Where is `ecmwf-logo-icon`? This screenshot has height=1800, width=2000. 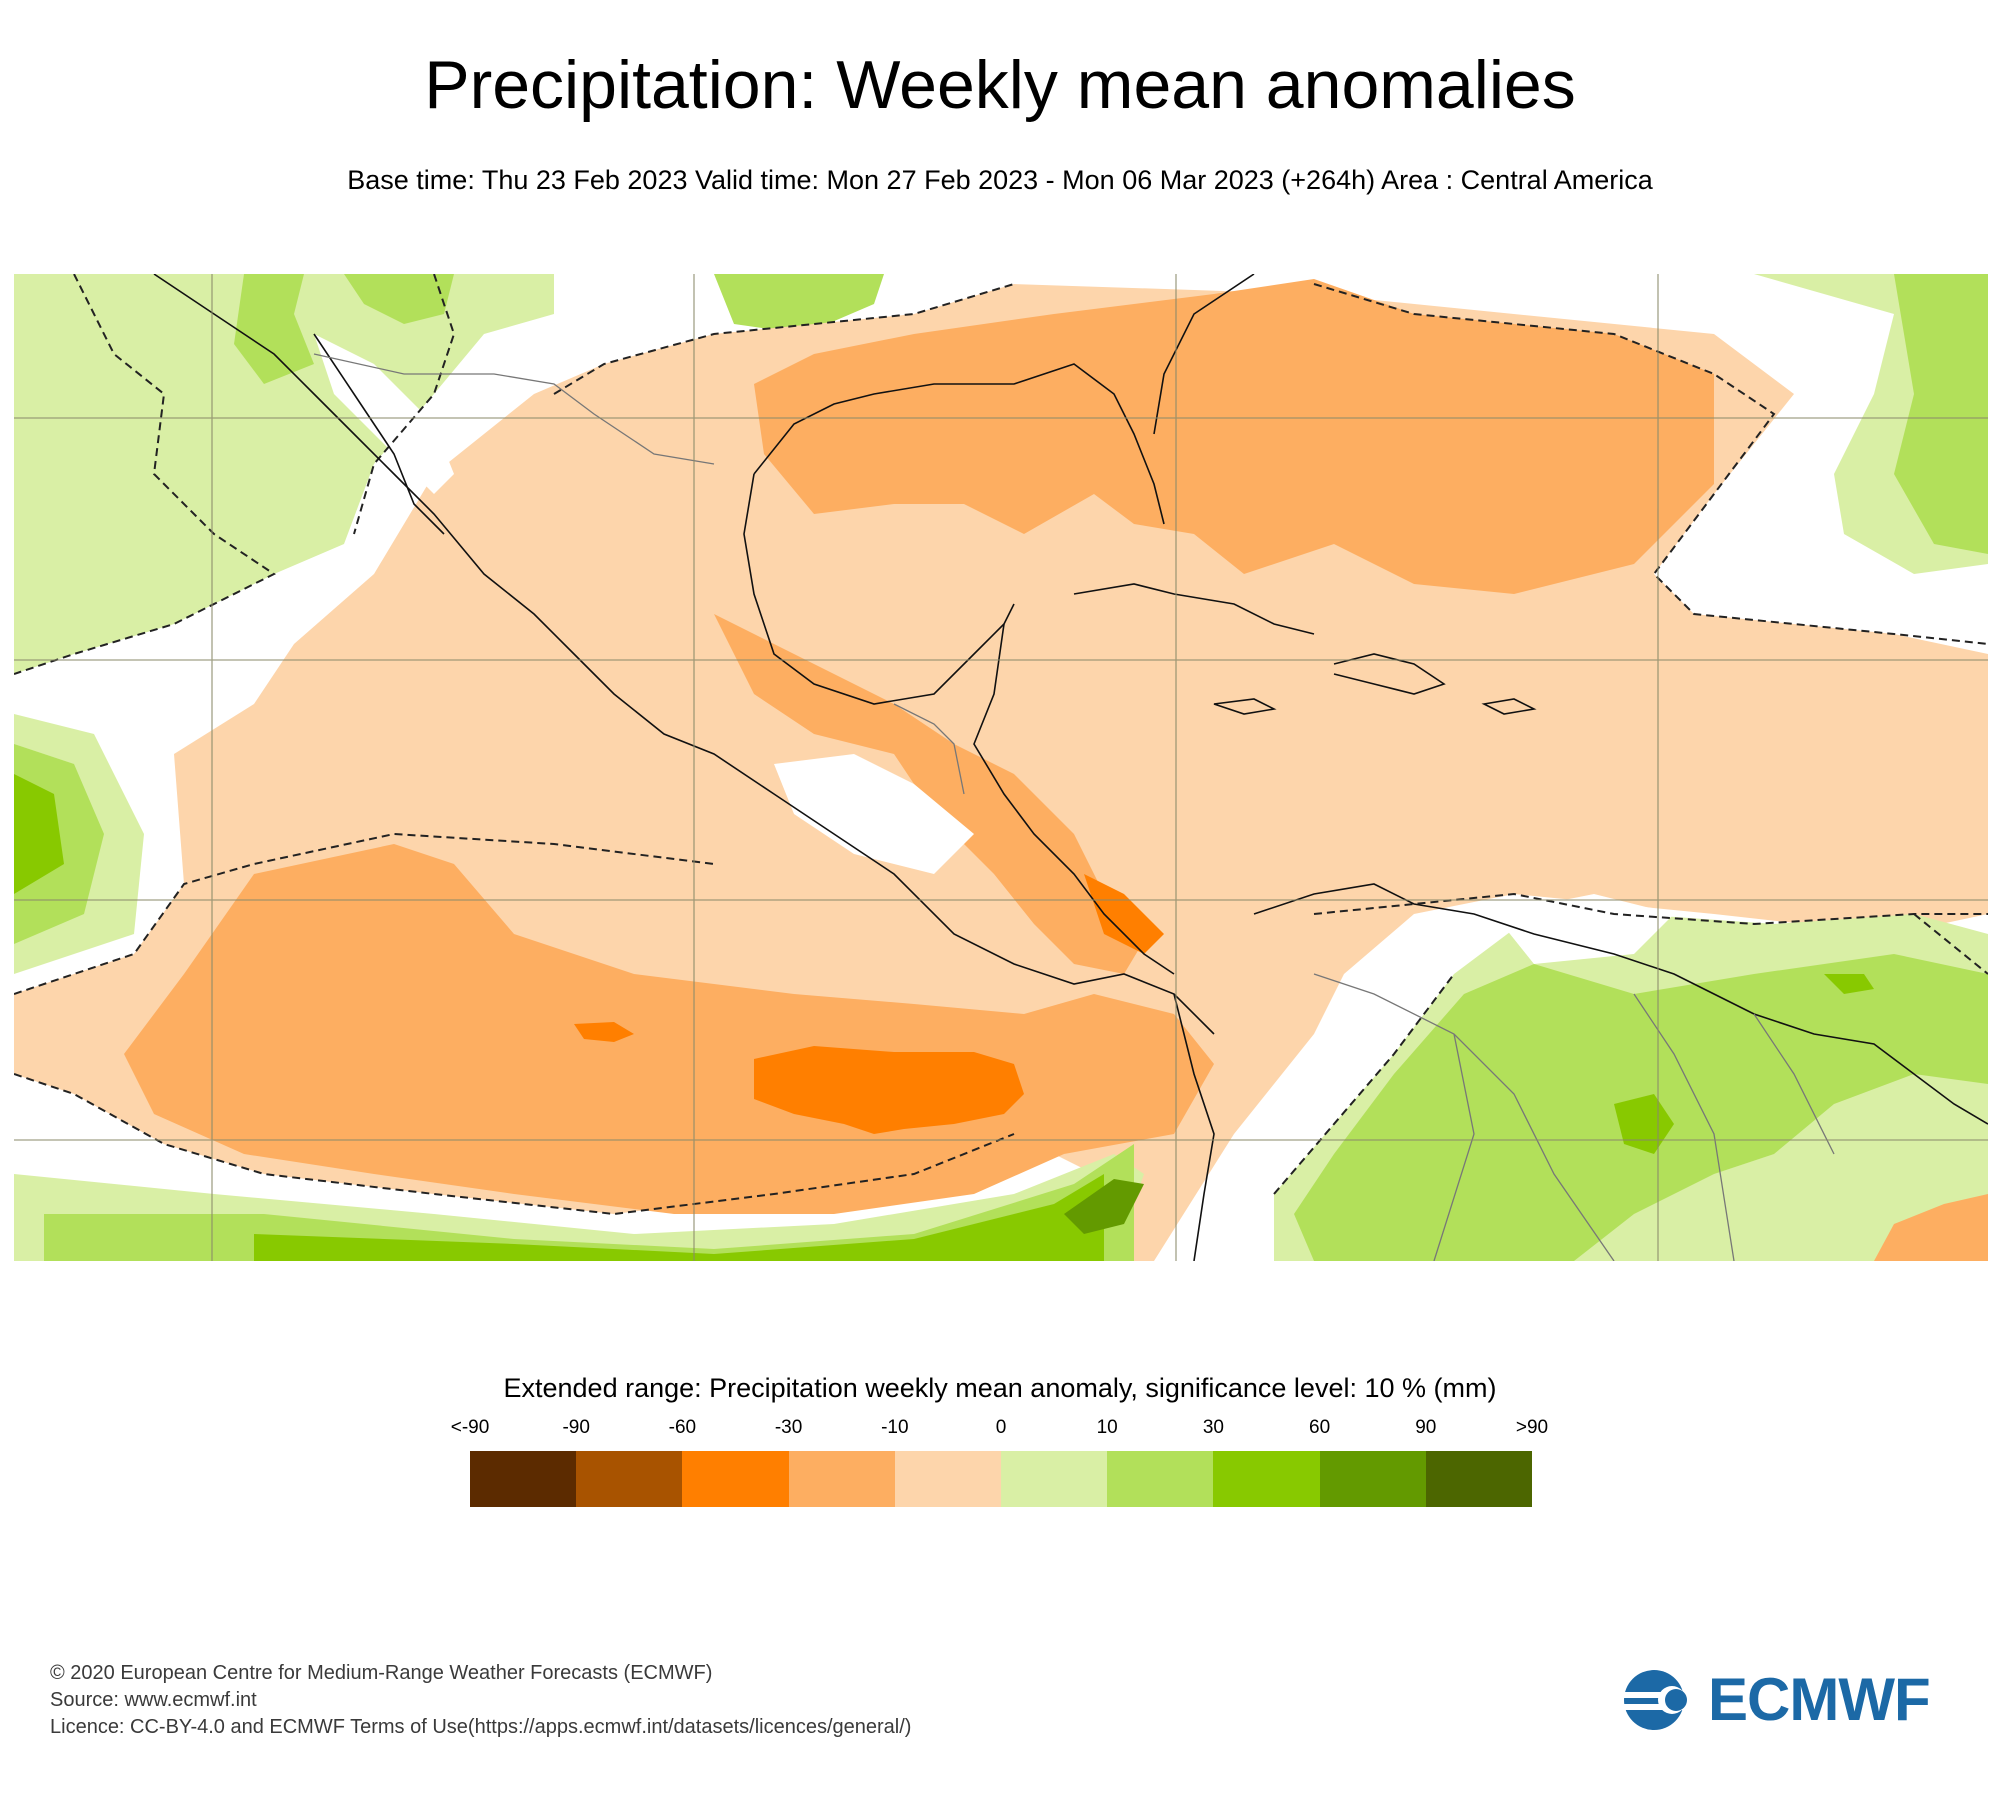
ecmwf-logo-icon is located at coordinates (1660, 1700).